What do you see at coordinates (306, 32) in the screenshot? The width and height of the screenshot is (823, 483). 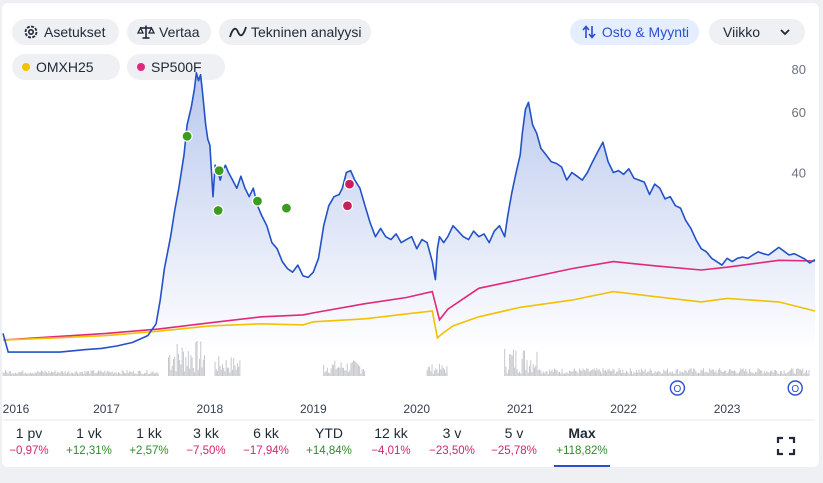 I see `technical-analysis-label: Tekninen analyysi` at bounding box center [306, 32].